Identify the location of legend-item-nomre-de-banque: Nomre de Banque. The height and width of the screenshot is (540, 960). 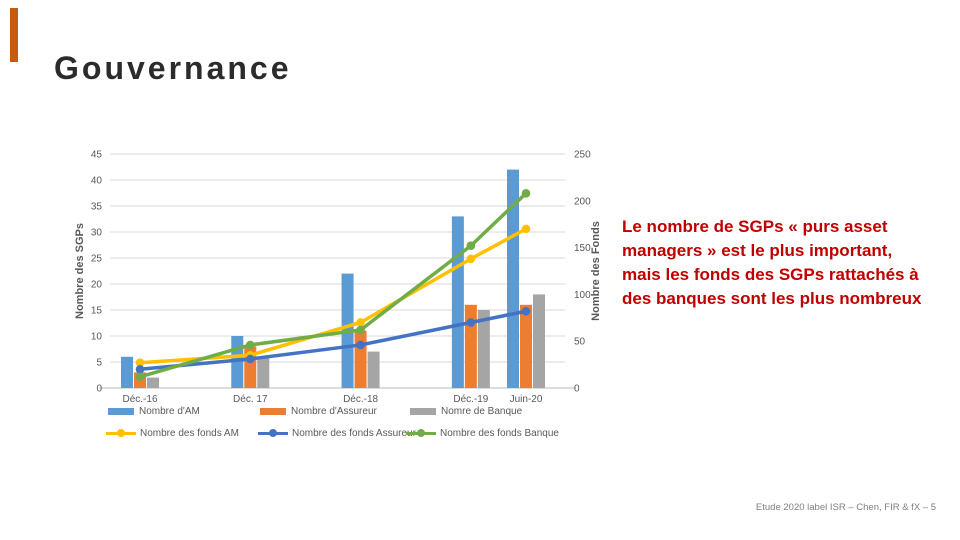
(466, 411).